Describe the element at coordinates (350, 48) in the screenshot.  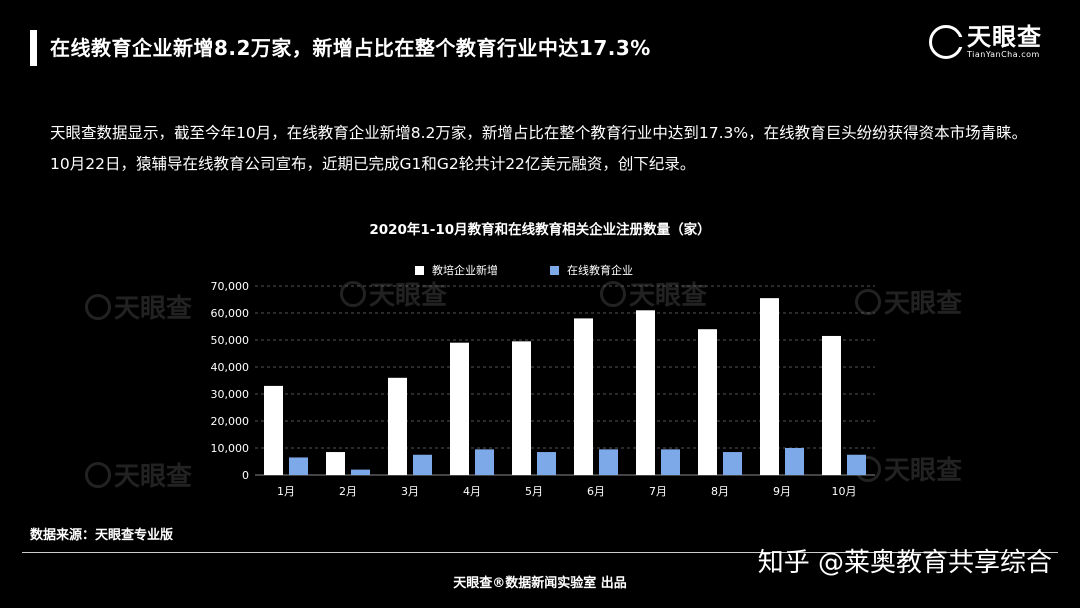
I see `page-title: 在线教育企业新增8.2万家，新增占比在整个教育行业中达17.3%` at that location.